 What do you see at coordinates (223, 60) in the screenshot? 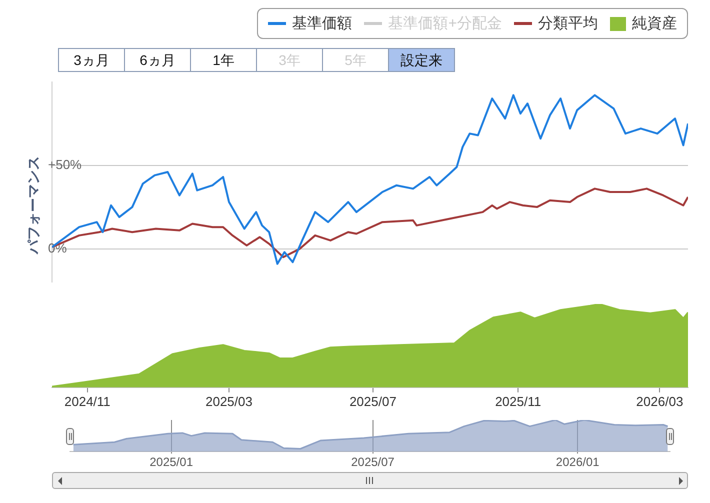
I see `text: 1年` at bounding box center [223, 60].